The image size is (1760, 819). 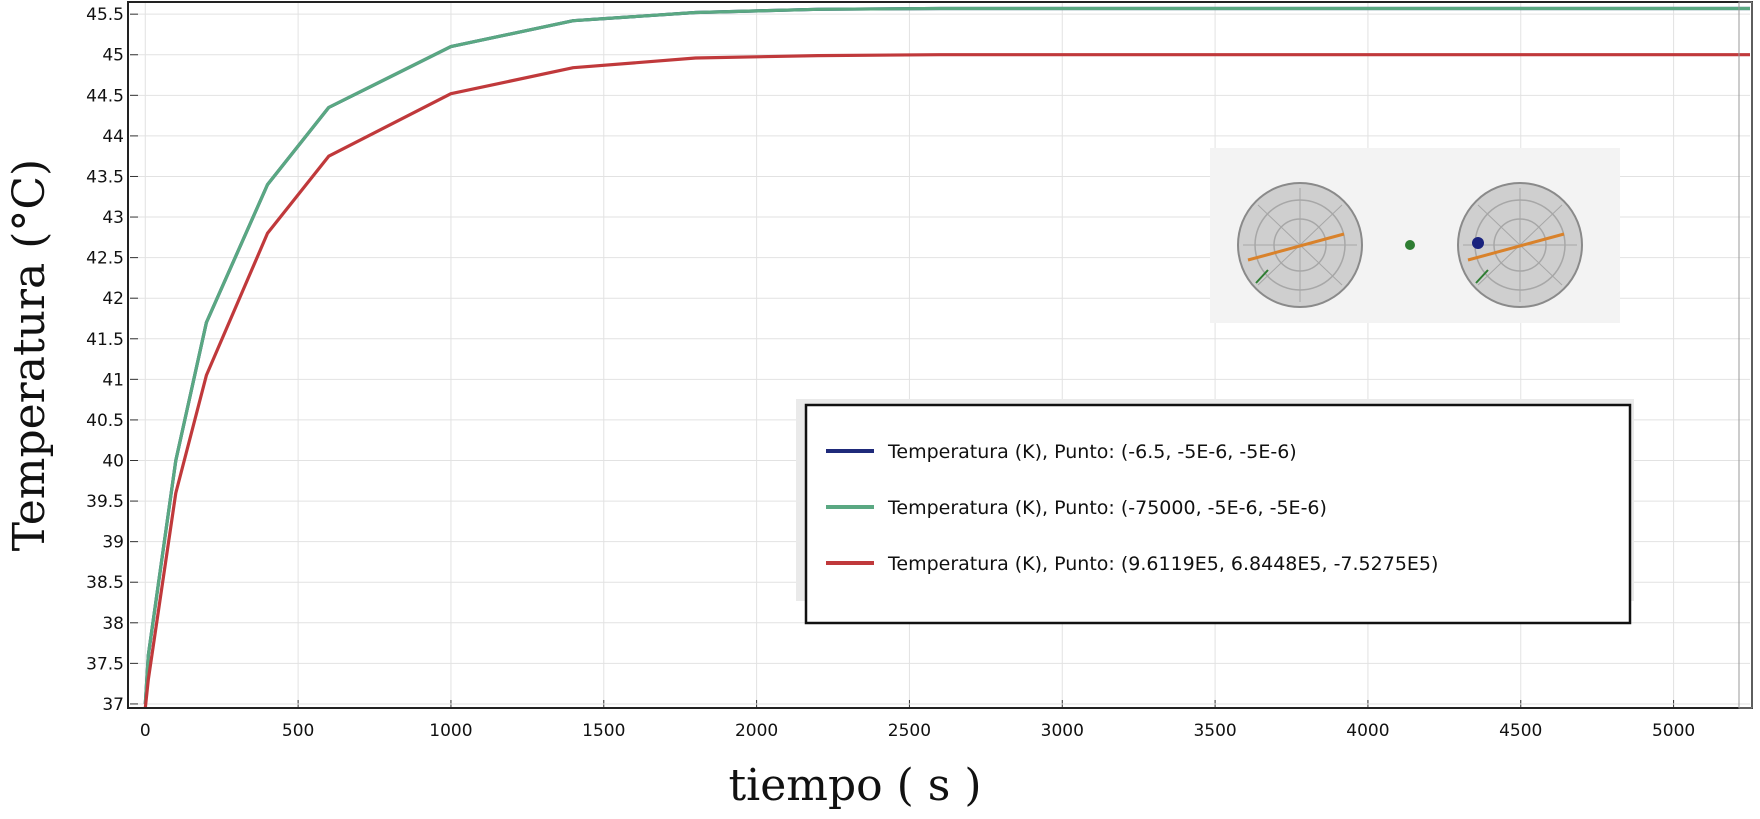 What do you see at coordinates (29, 355) in the screenshot?
I see `y-axis-title: Temperatura (°C)` at bounding box center [29, 355].